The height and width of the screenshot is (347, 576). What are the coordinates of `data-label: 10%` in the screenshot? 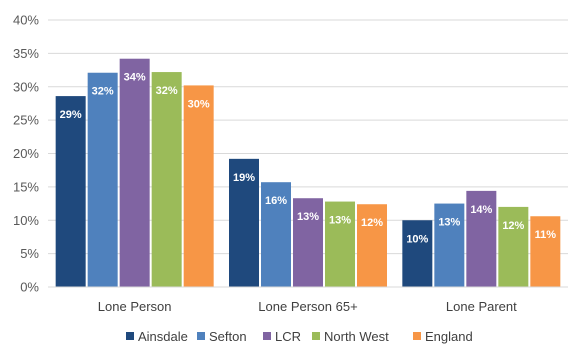 It's located at (417, 239).